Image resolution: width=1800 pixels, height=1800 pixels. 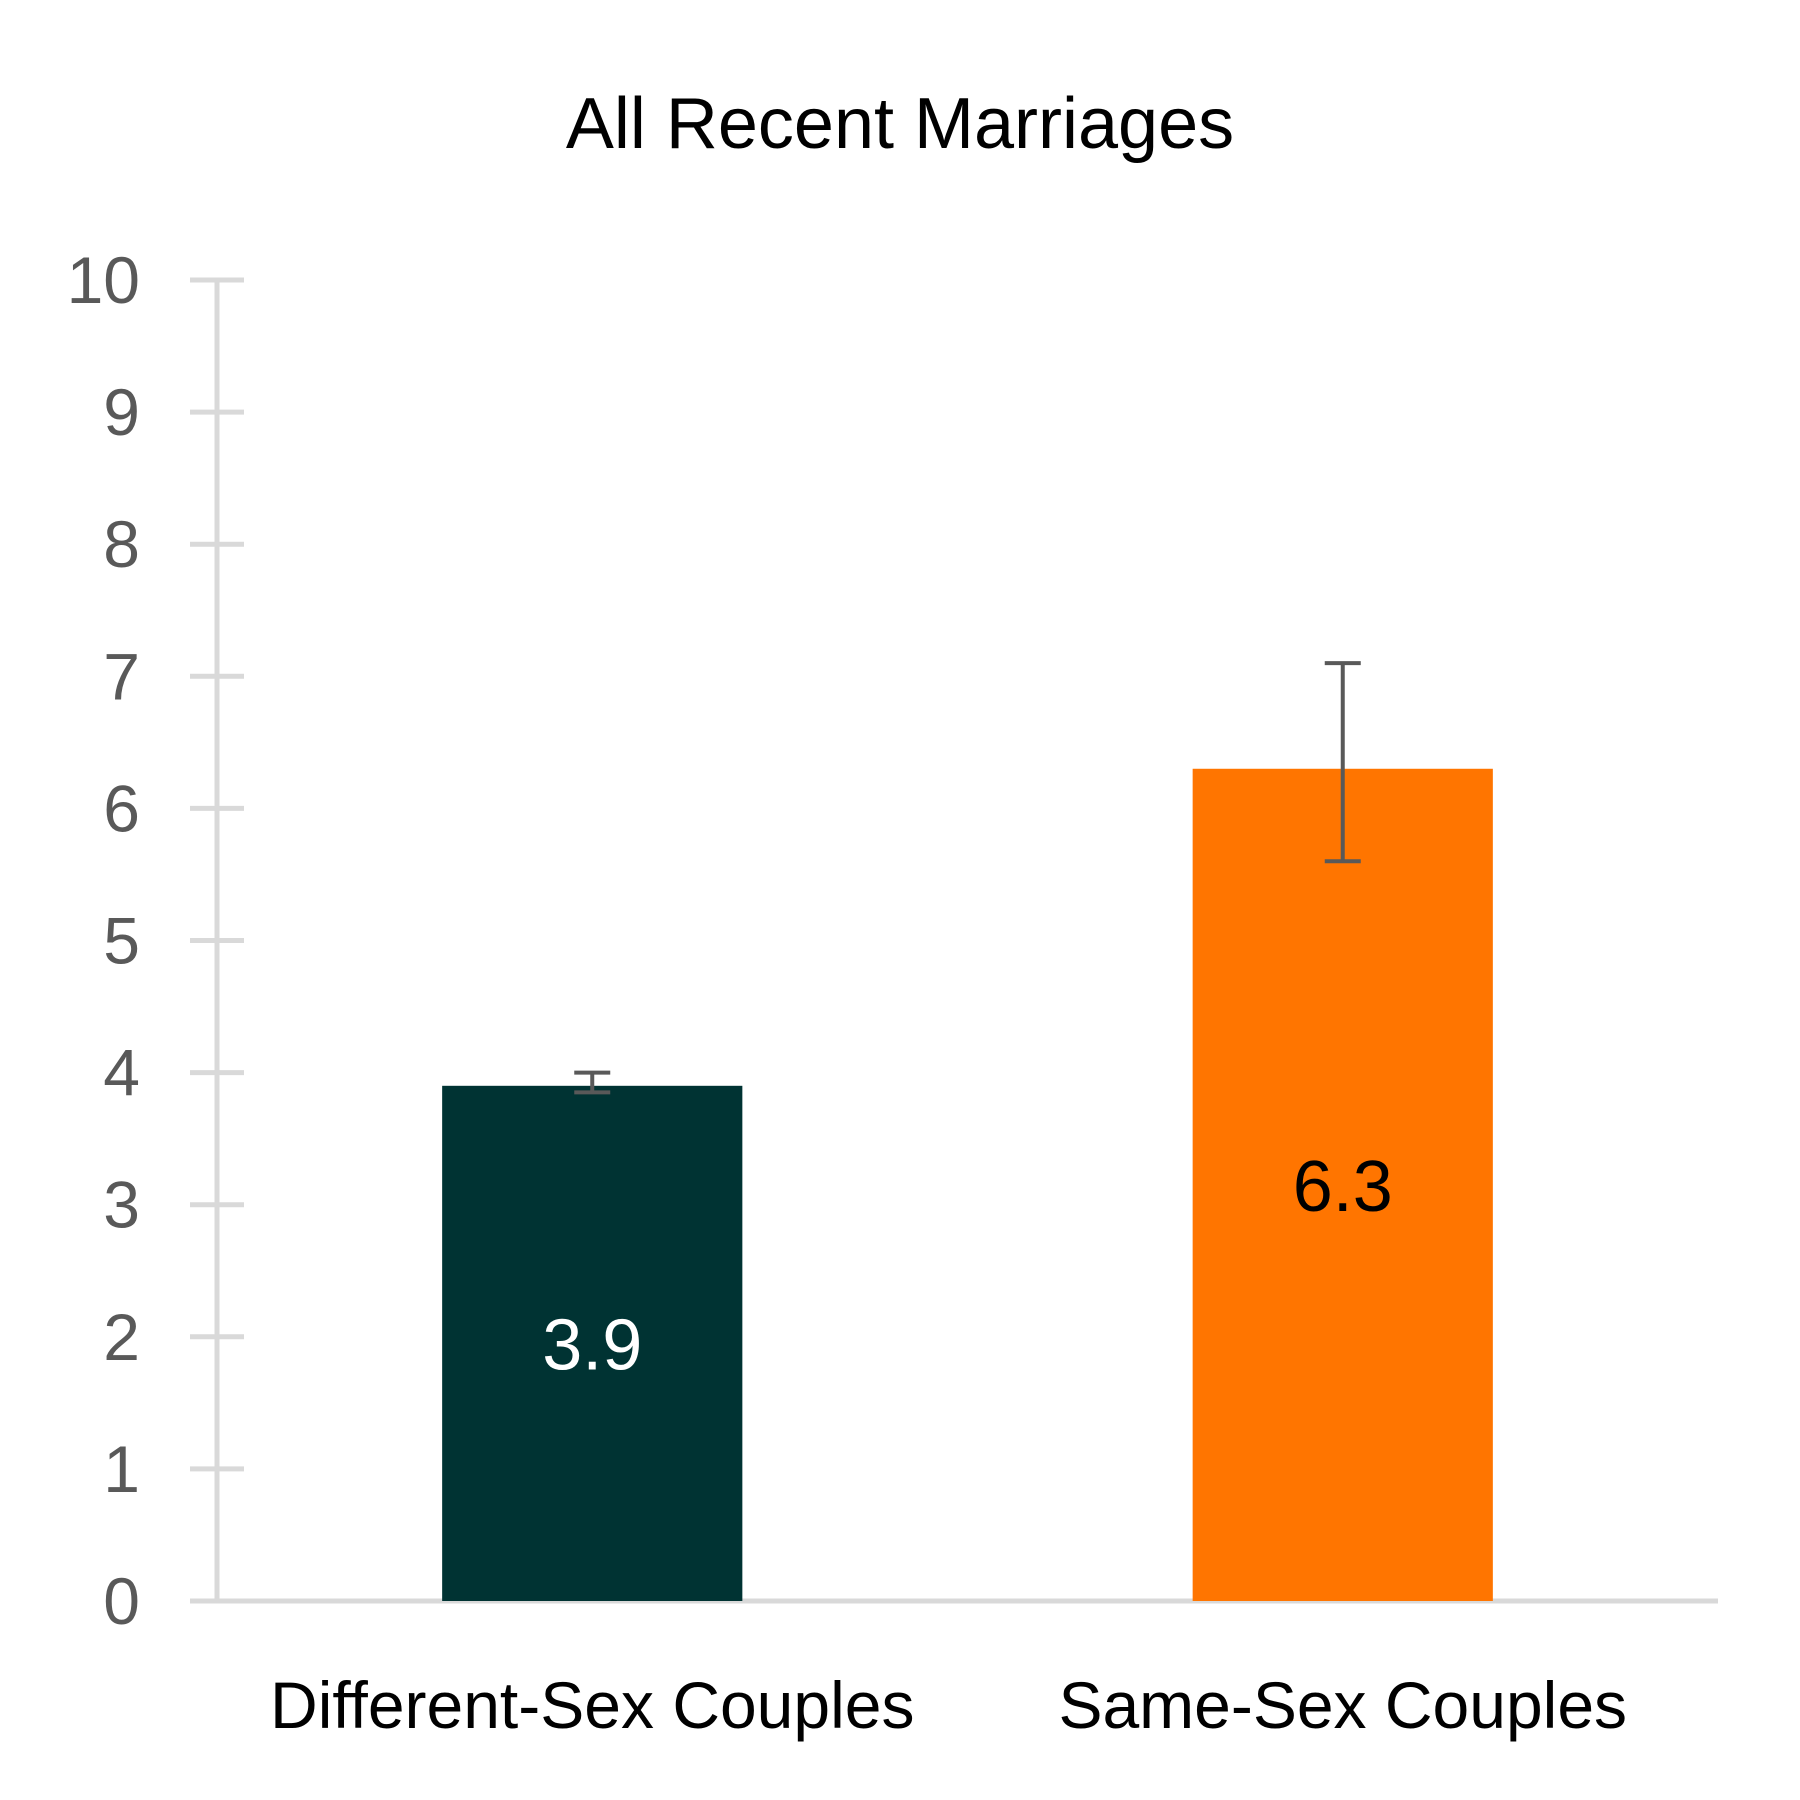 What do you see at coordinates (1342, 1705) in the screenshot?
I see `x-tick-label: Same-Sex Couples` at bounding box center [1342, 1705].